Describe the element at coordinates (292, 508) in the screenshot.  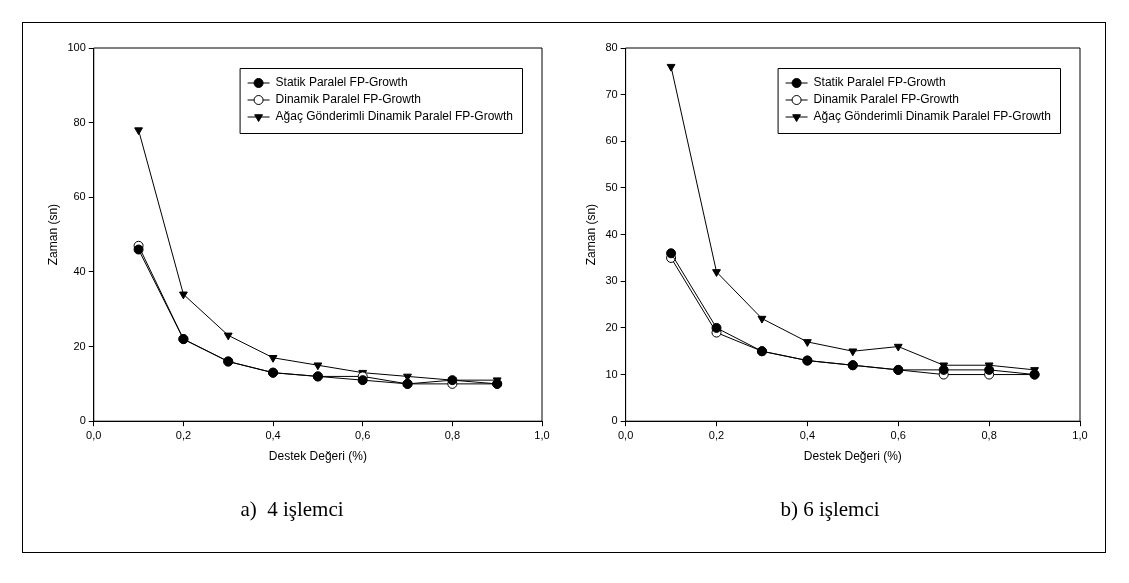
I see `text: a) 4 işlemci` at that location.